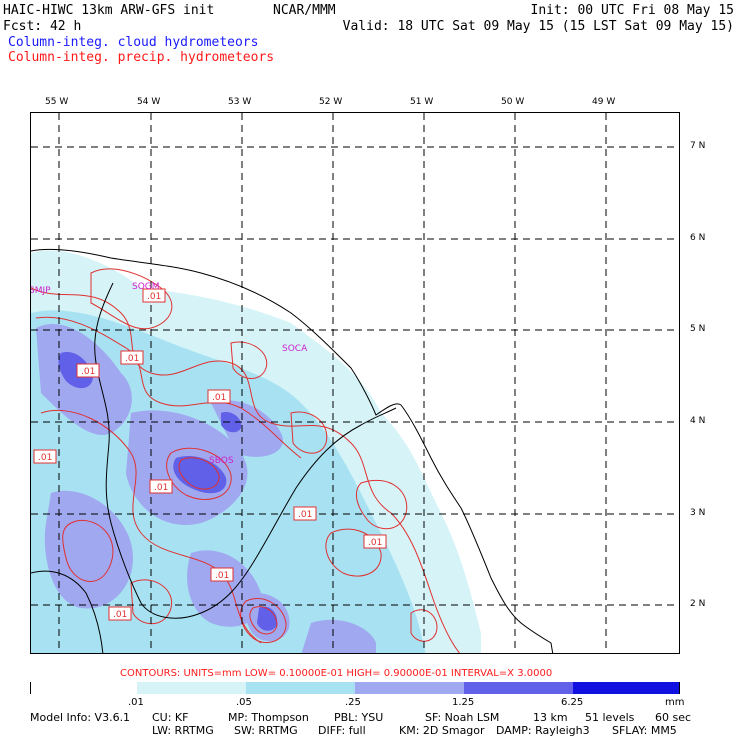 Image resolution: width=740 pixels, height=740 pixels. I want to click on model-info-timestep: 60 sec, so click(673, 717).